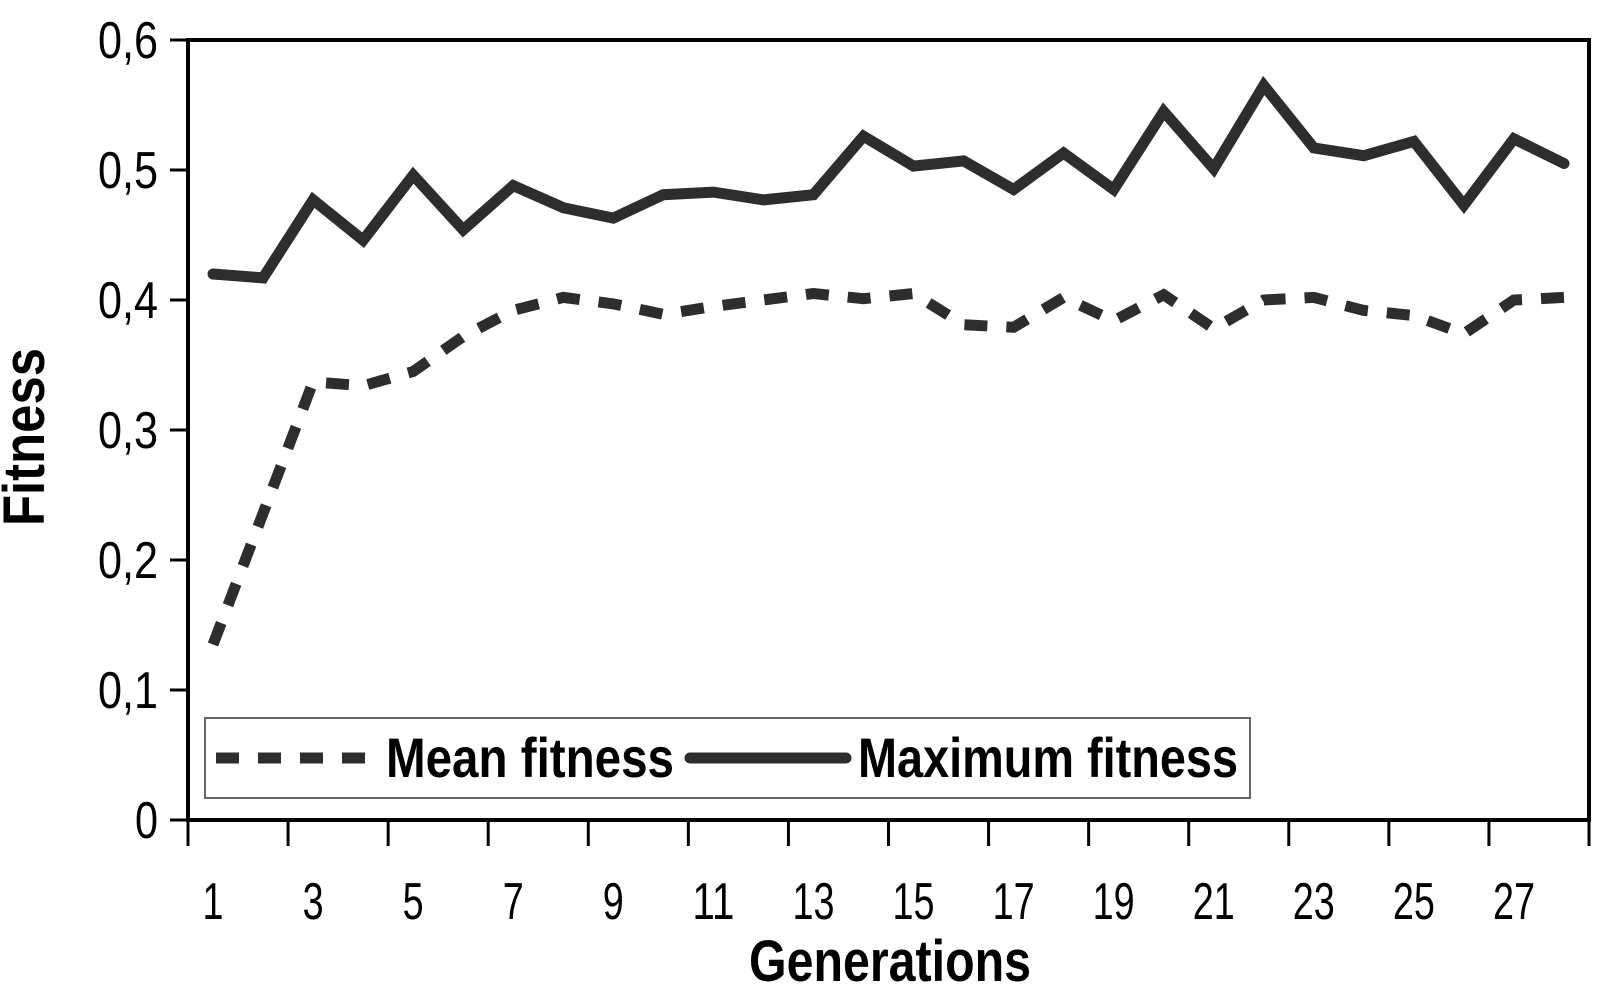 Image resolution: width=1612 pixels, height=1000 pixels. I want to click on x-tick-label: 17, so click(1014, 902).